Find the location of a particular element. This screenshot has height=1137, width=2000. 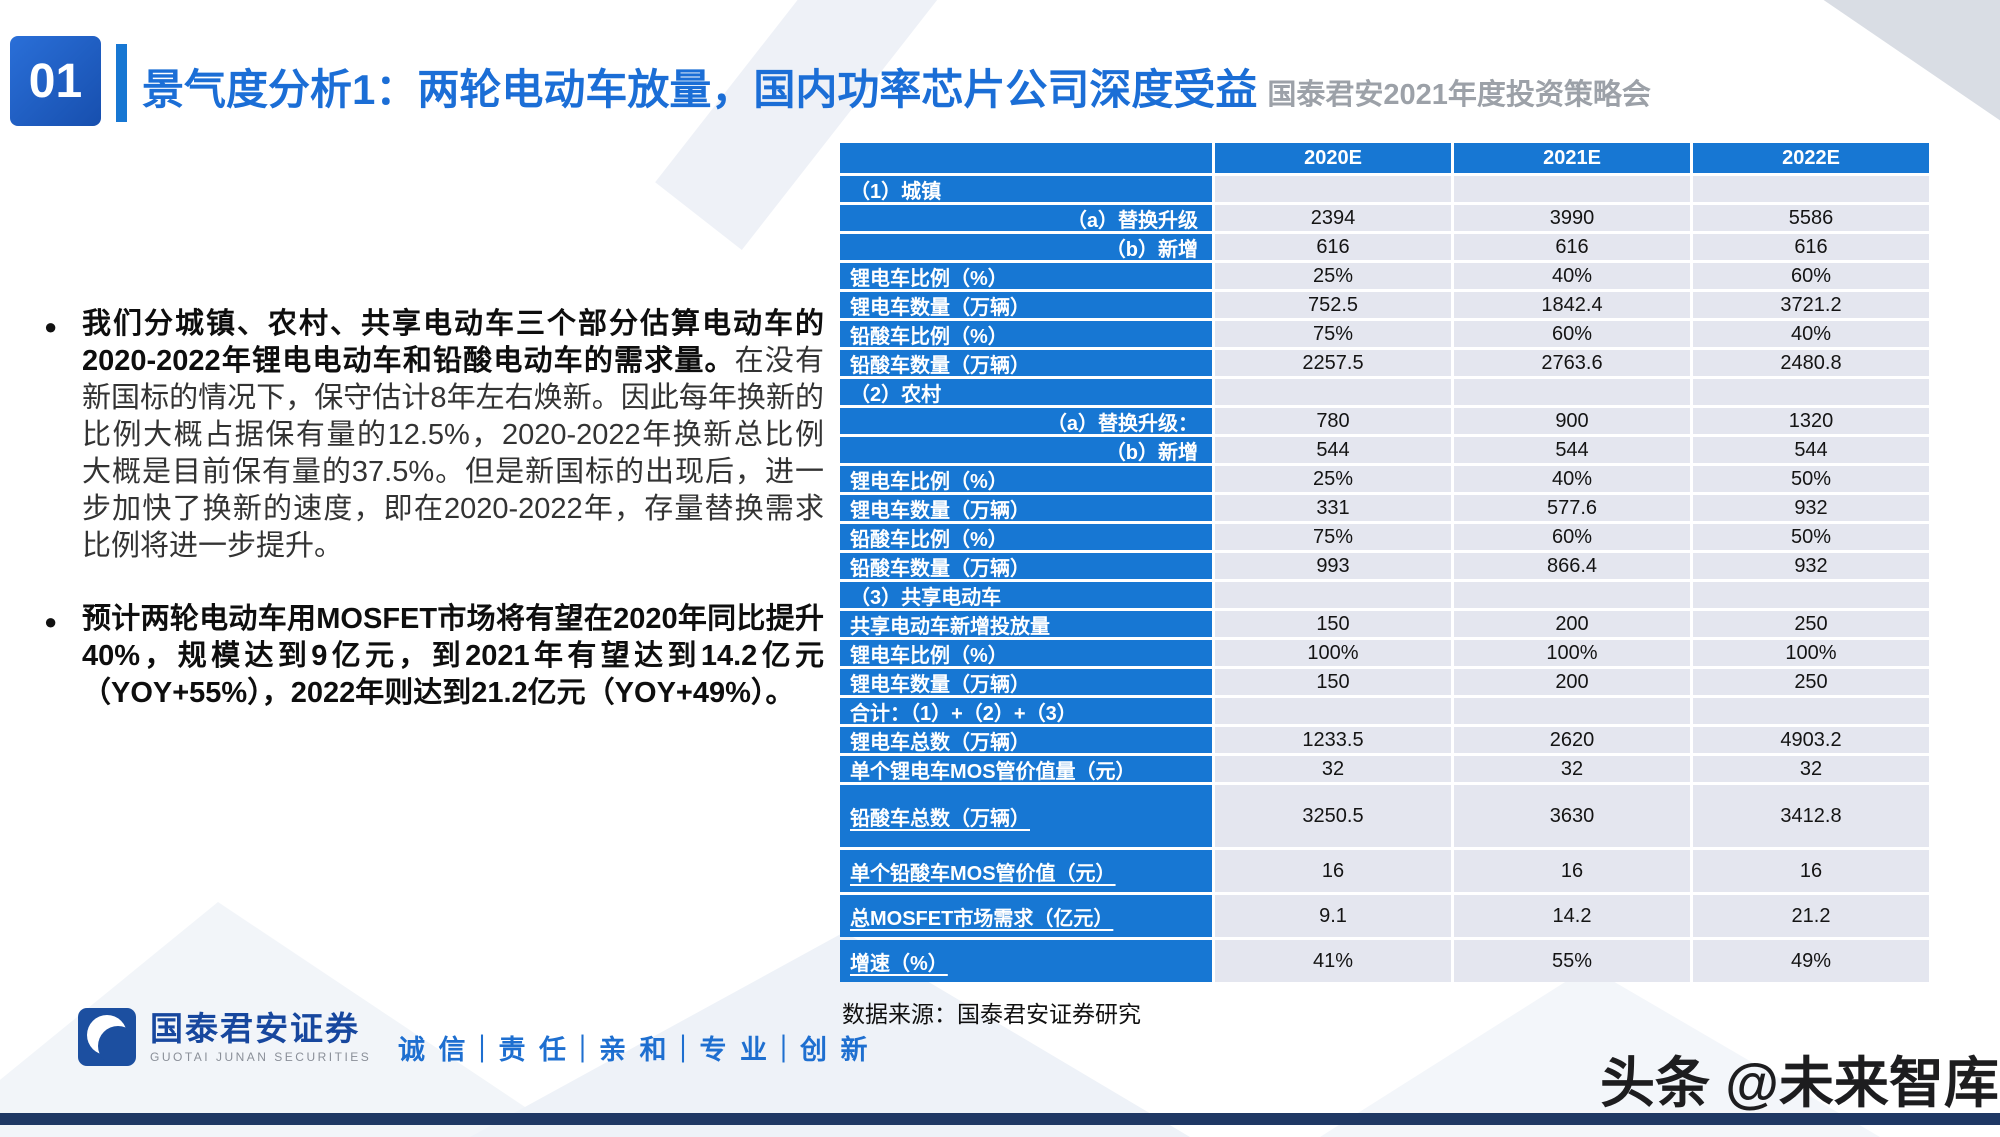

brand-logo-icon is located at coordinates (107, 1037).